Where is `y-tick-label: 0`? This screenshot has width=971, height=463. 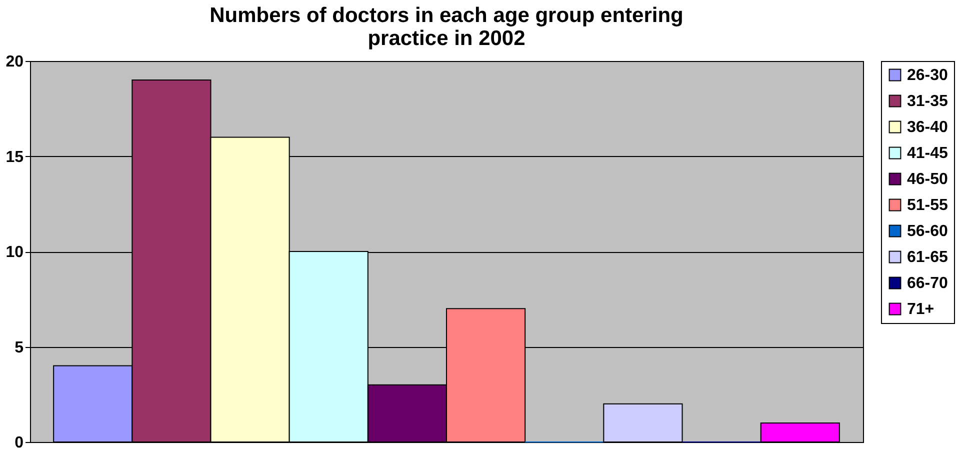
y-tick-label: 0 is located at coordinates (19, 443).